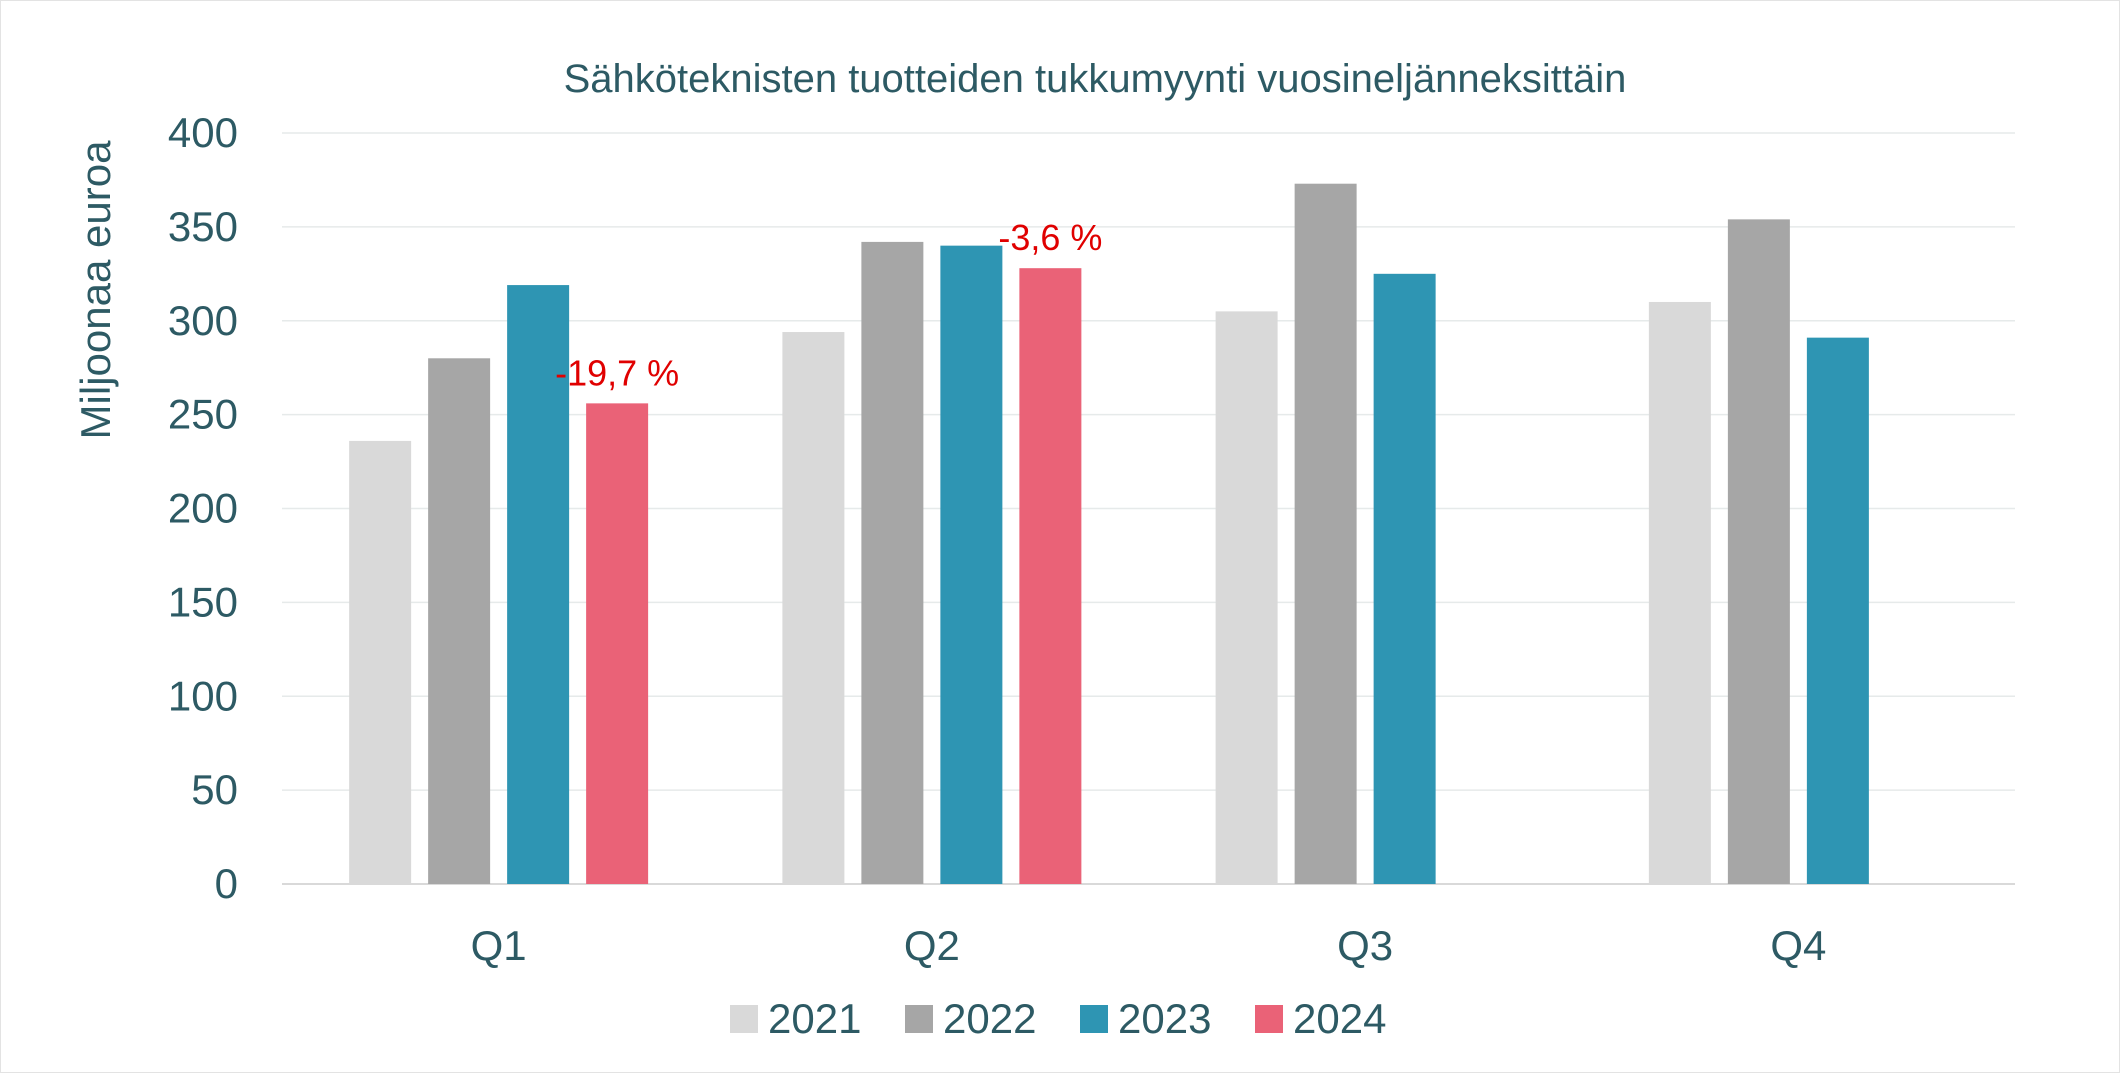  I want to click on bar-2024-Q1, so click(617, 643).